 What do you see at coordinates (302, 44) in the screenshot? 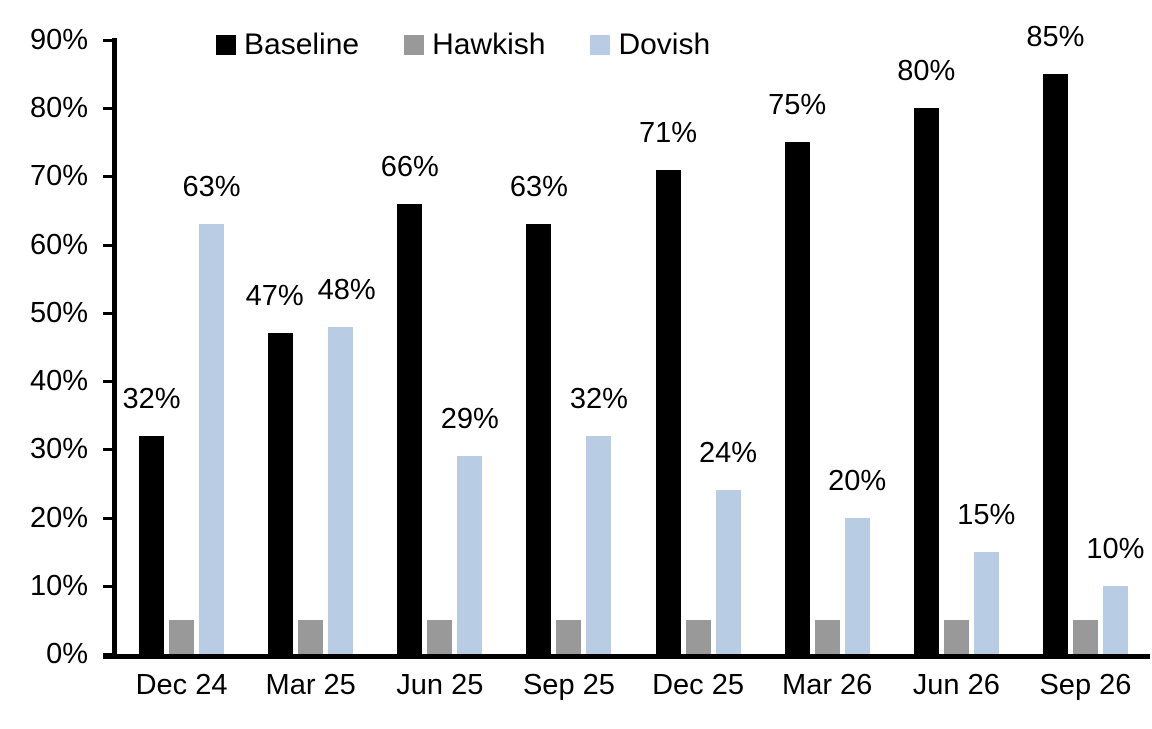
I see `legend-label-baseline: Baseline` at bounding box center [302, 44].